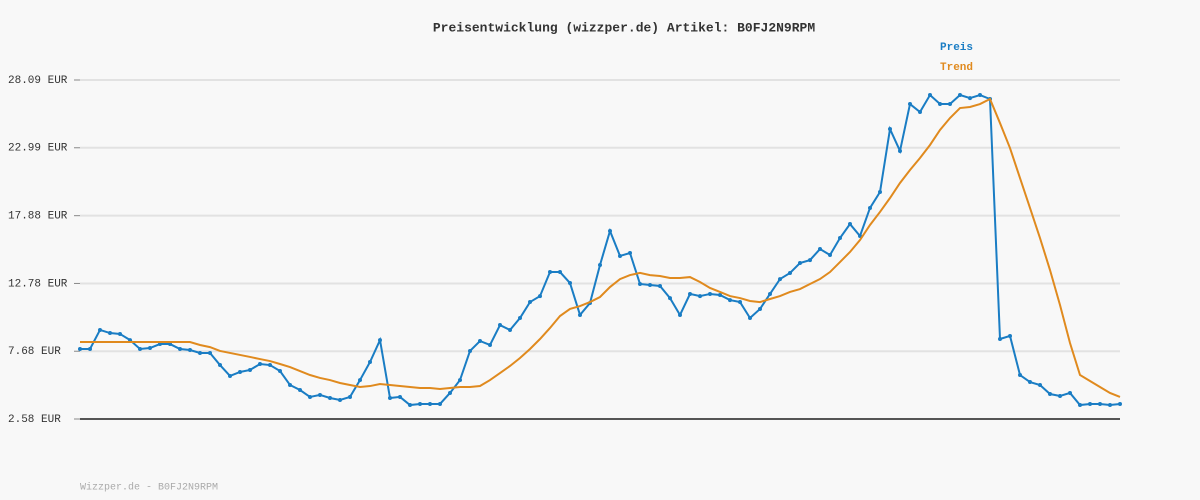  Describe the element at coordinates (34, 420) in the screenshot. I see `y-tick-label: 2.58 EUR` at that location.